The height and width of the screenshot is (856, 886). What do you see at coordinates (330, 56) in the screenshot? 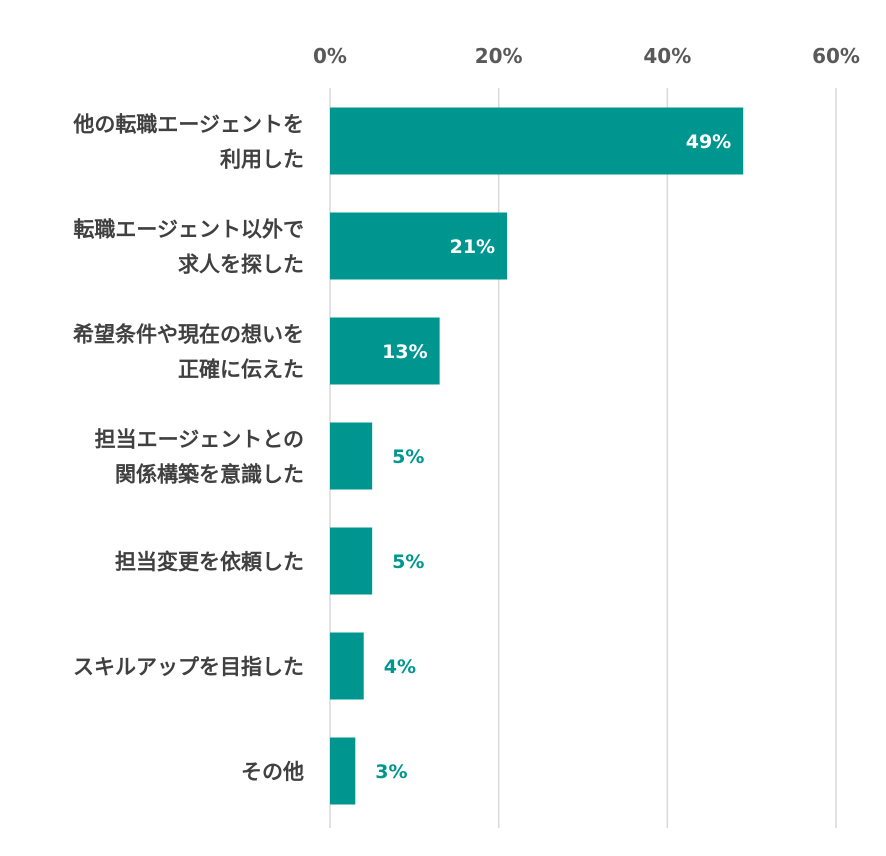
I see `x-tick-label: 0%` at bounding box center [330, 56].